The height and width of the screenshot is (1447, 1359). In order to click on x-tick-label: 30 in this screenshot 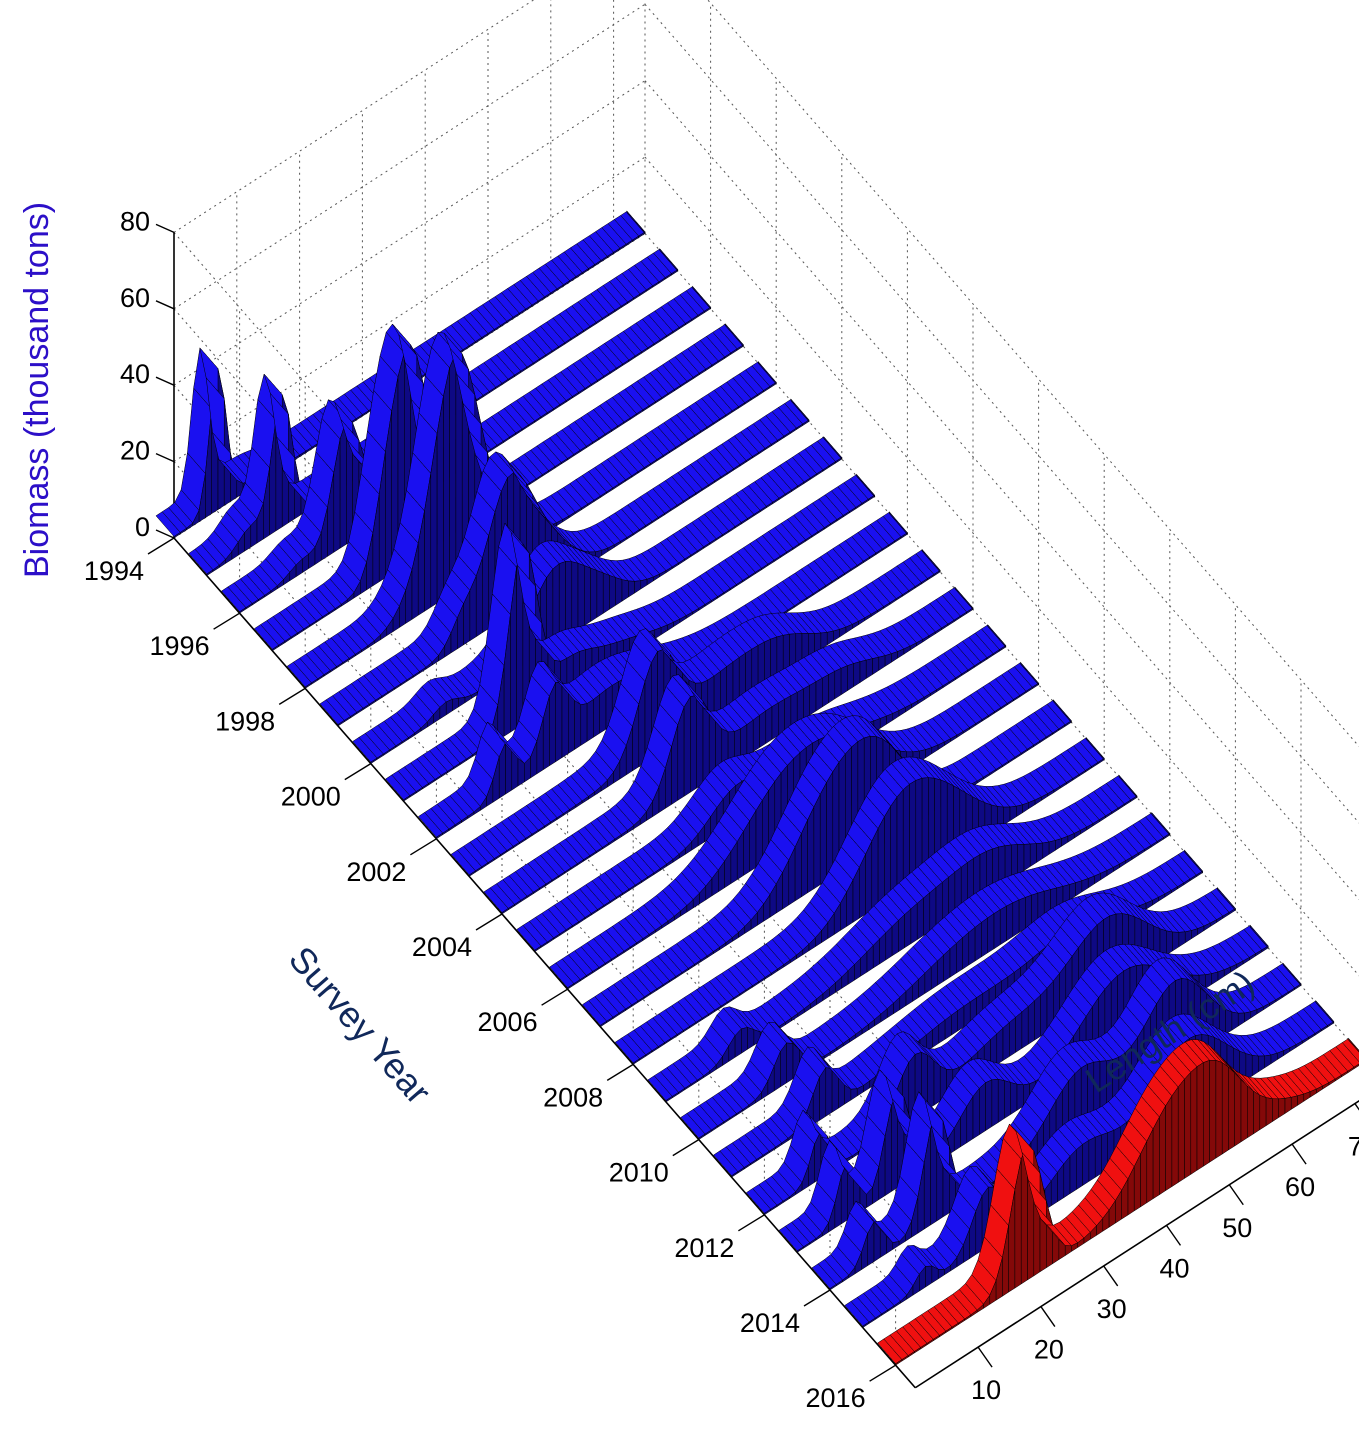, I will do `click(1112, 1309)`.